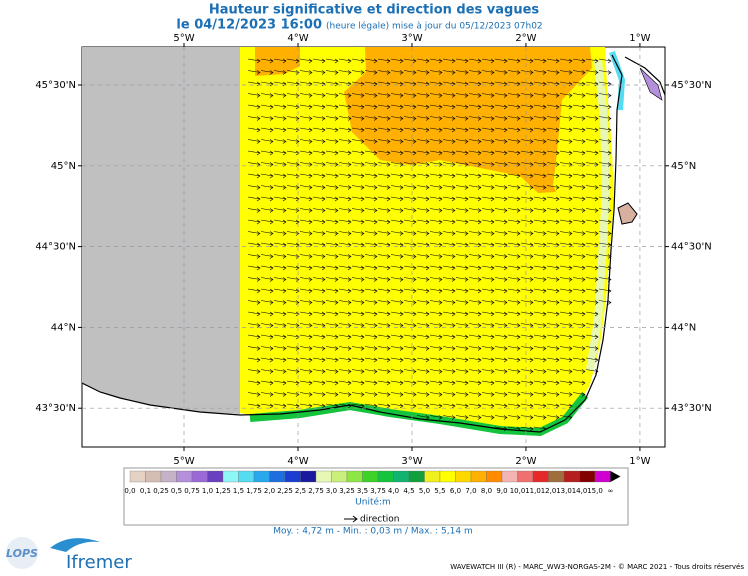 The height and width of the screenshot is (576, 748). Describe the element at coordinates (393, 491) in the screenshot. I see `colorbar-label: 4,0` at that location.